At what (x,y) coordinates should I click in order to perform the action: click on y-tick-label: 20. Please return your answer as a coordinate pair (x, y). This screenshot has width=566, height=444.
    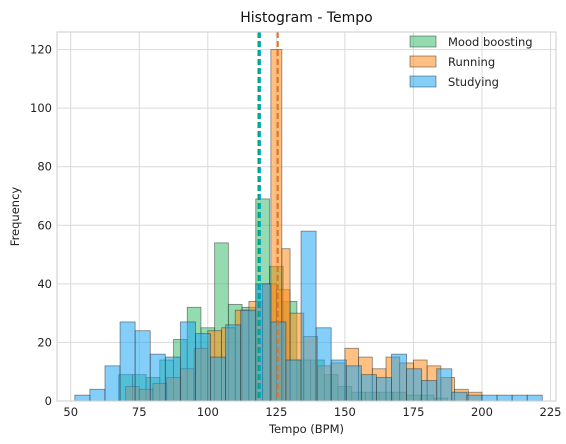
    Looking at the image, I should click on (44, 342).